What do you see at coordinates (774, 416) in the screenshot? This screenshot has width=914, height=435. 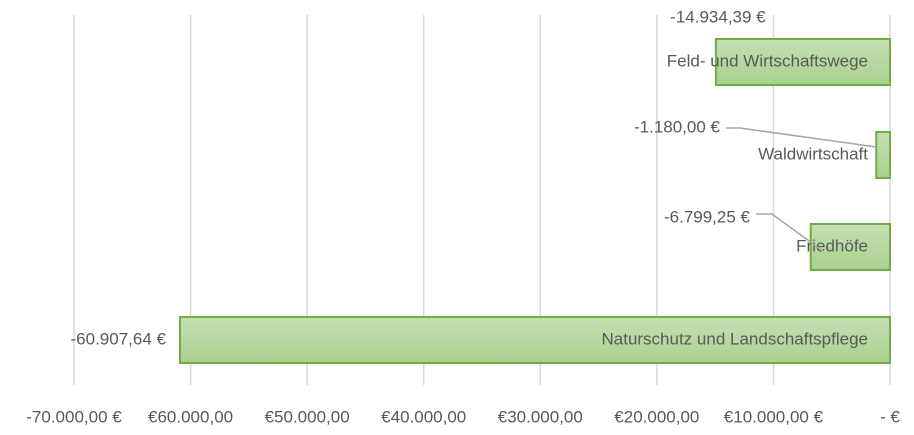 I see `x-tick-label: €10.000,00 €` at bounding box center [774, 416].